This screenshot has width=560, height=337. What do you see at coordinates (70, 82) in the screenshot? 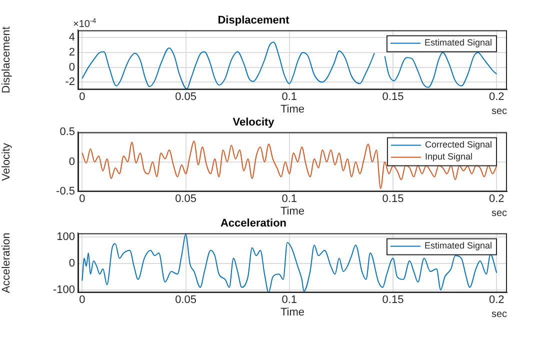
I see `y-tick-label: -2` at bounding box center [70, 82].